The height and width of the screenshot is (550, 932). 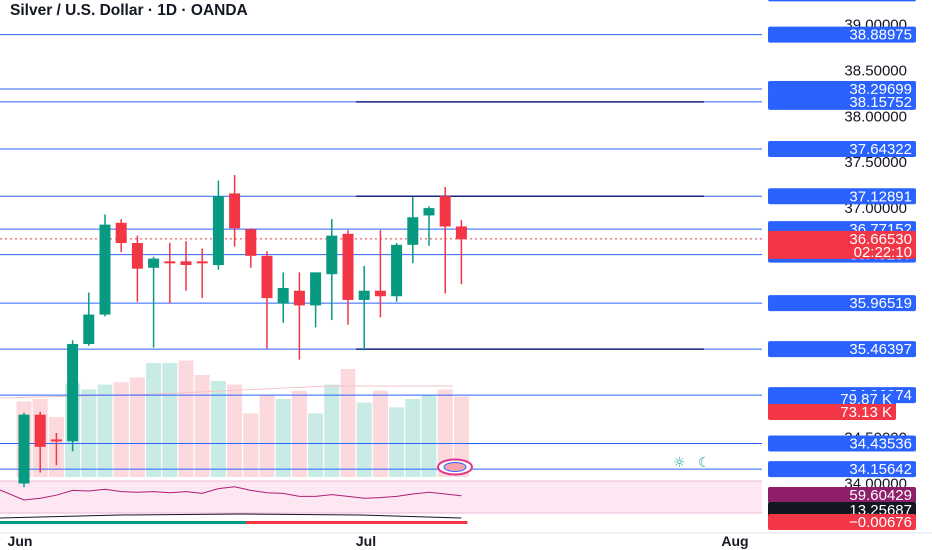 What do you see at coordinates (880, 196) in the screenshot?
I see `level-price-label: 37.12891` at bounding box center [880, 196].